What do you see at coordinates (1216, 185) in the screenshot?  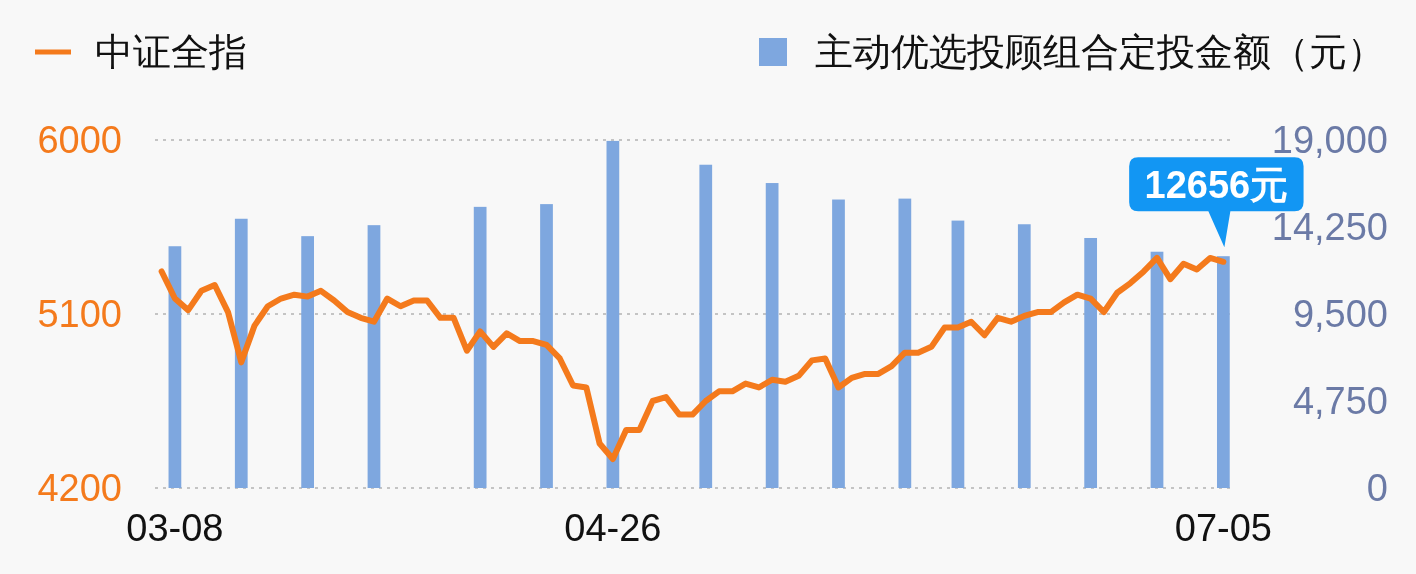 I see `data-label: 12656元` at bounding box center [1216, 185].